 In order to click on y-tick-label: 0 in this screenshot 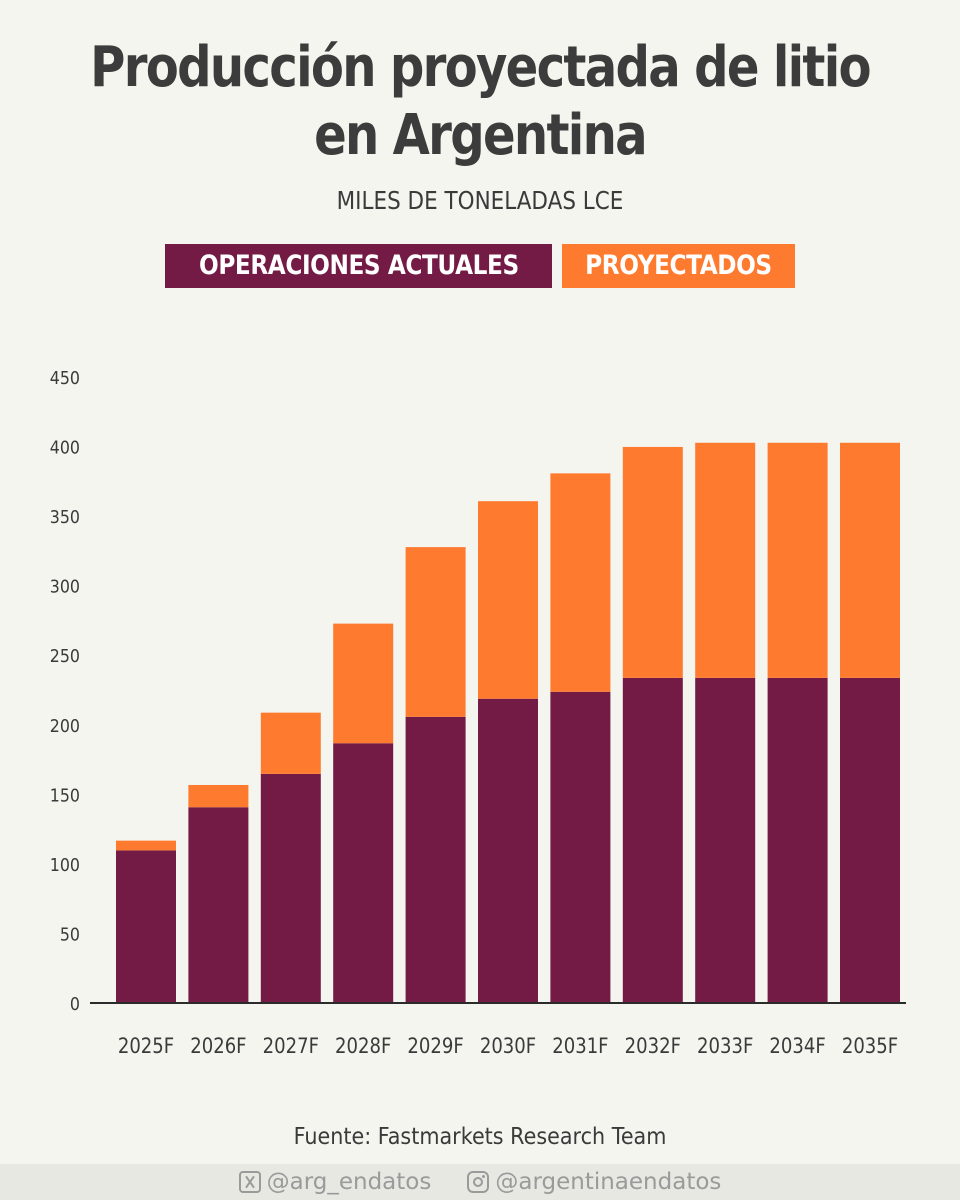, I will do `click(75, 1003)`.